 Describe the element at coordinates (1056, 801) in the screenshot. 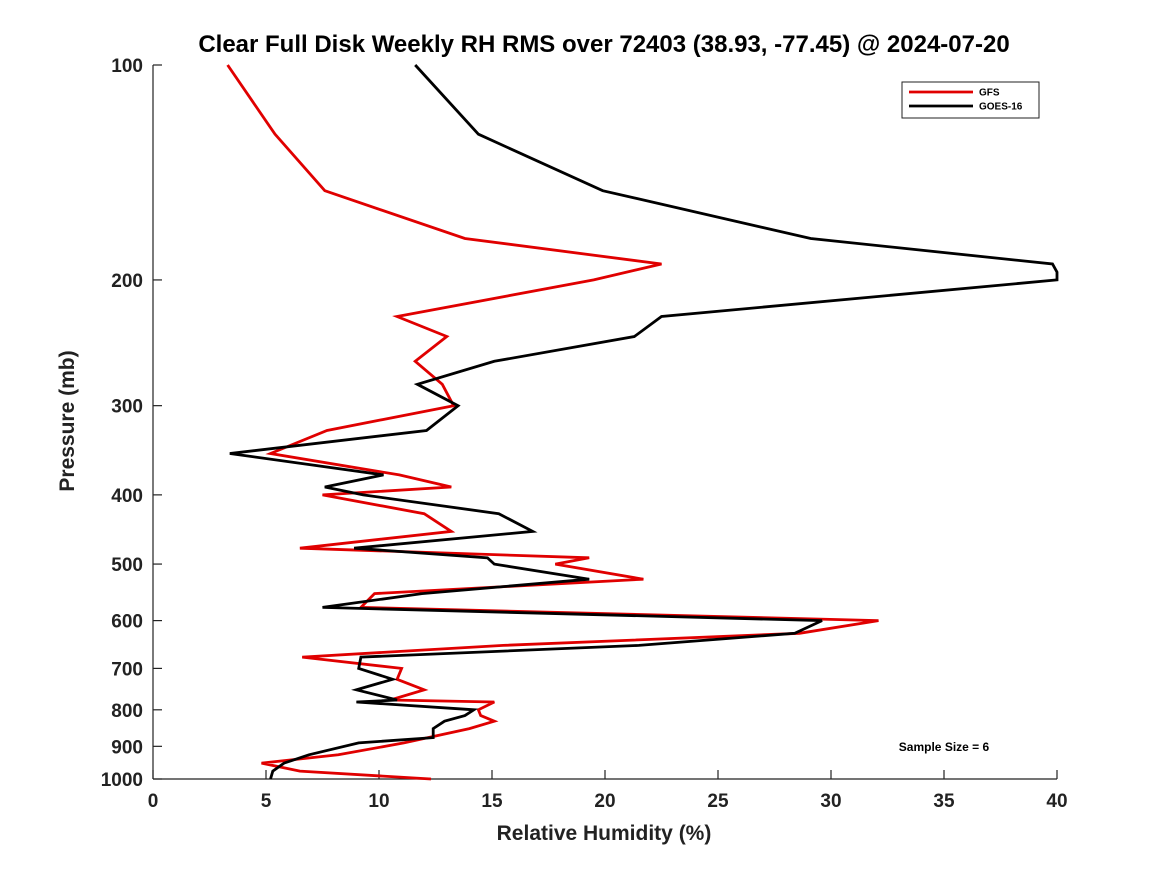

I see `x-tick-label: 40` at that location.